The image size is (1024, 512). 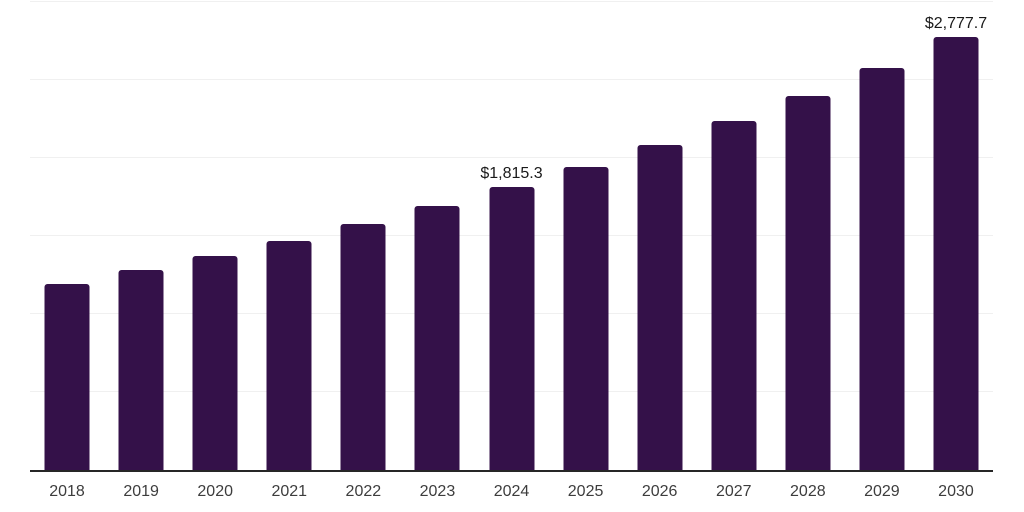 I want to click on x-tick-label: 2024, so click(x=511, y=491).